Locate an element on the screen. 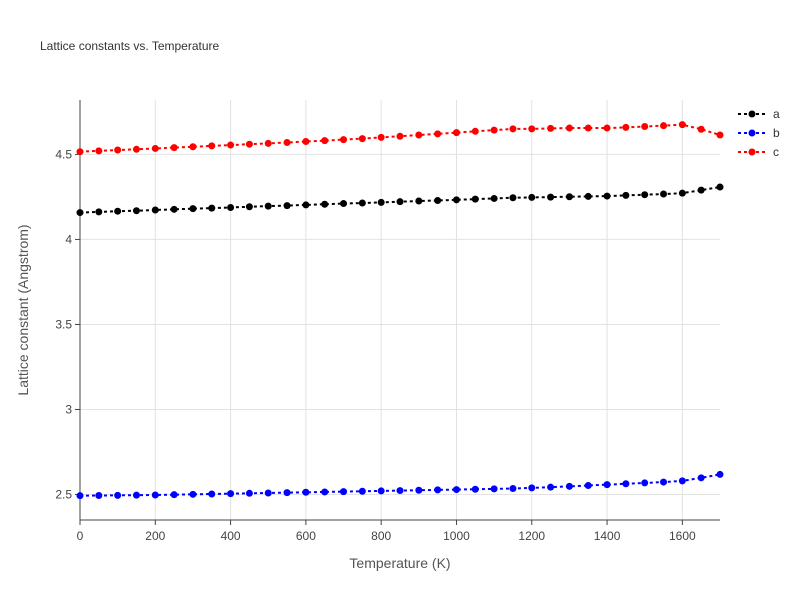 This screenshot has height=600, width=800. legend: abc is located at coordinates (759, 133).